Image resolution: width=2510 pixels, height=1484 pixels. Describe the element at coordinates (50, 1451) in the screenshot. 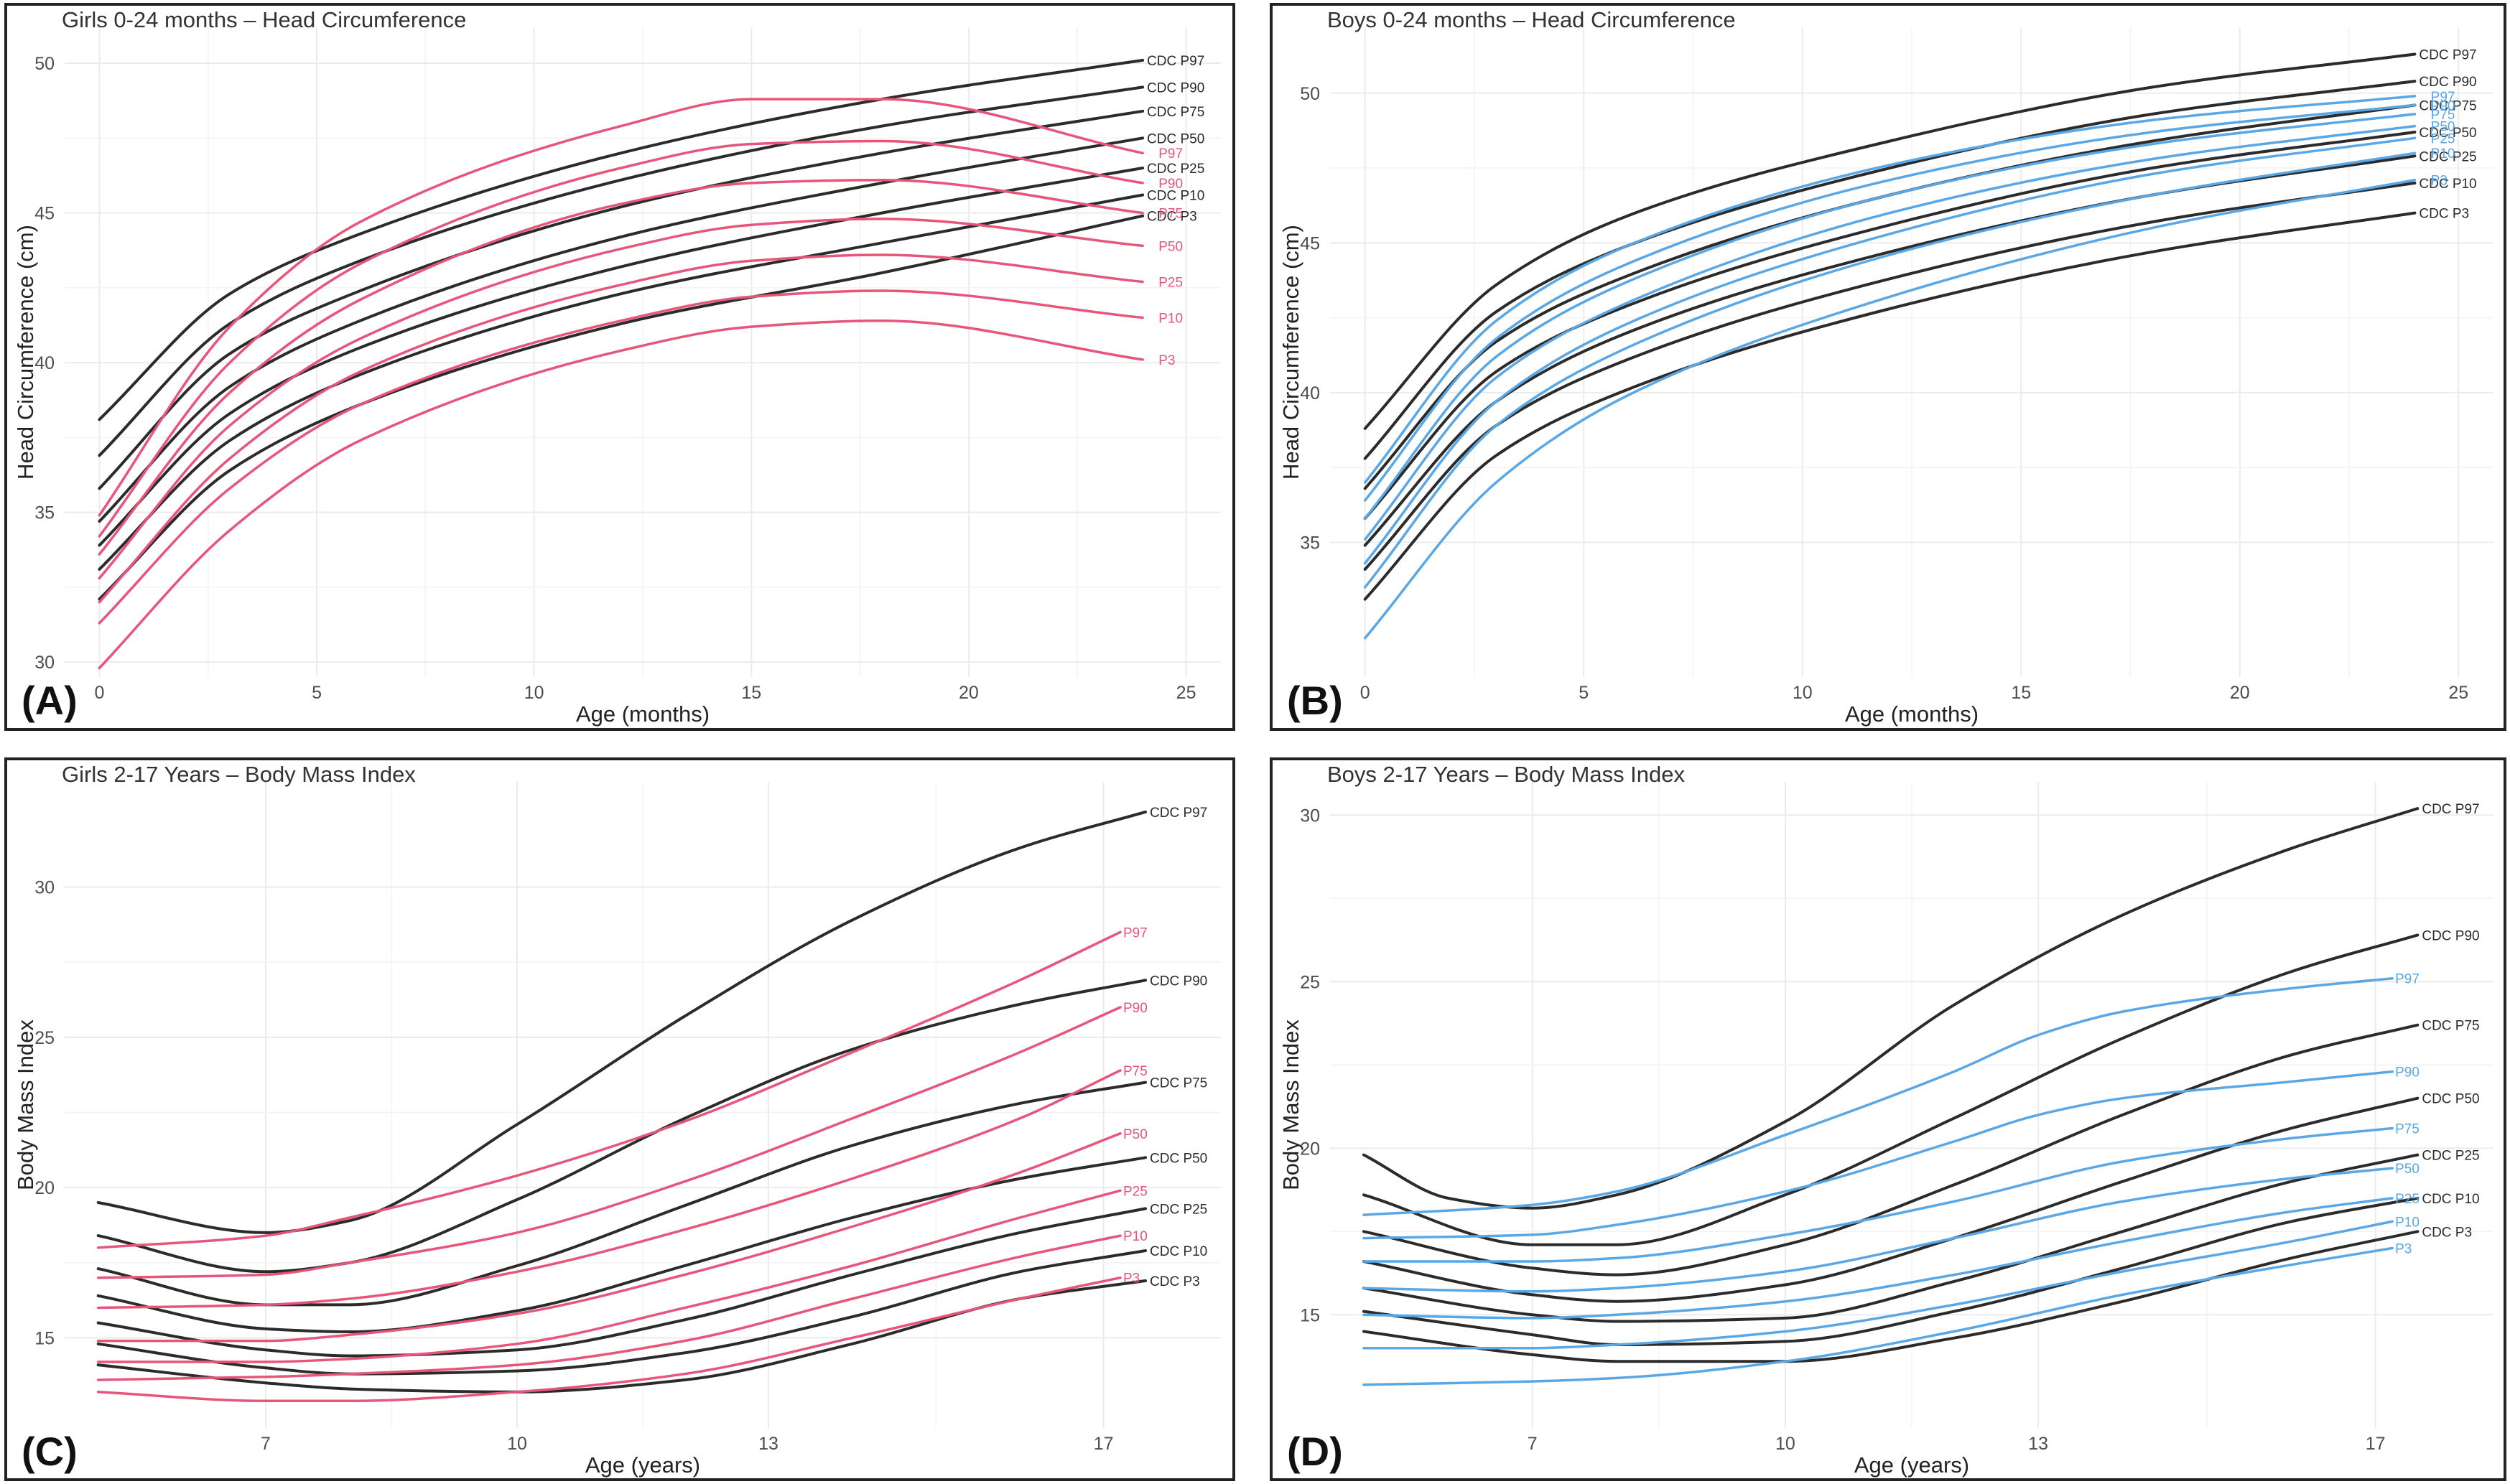

I see `panel-label: (C)` at that location.